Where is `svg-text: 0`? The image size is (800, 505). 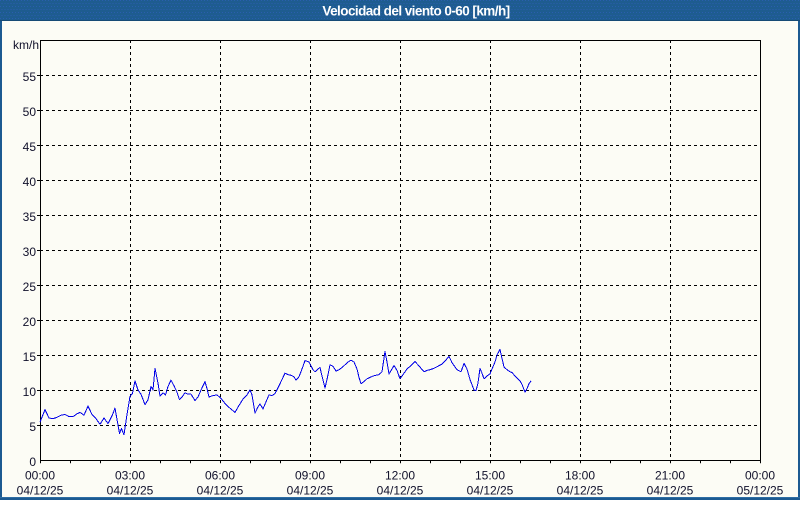 svg-text: 0 is located at coordinates (32, 462).